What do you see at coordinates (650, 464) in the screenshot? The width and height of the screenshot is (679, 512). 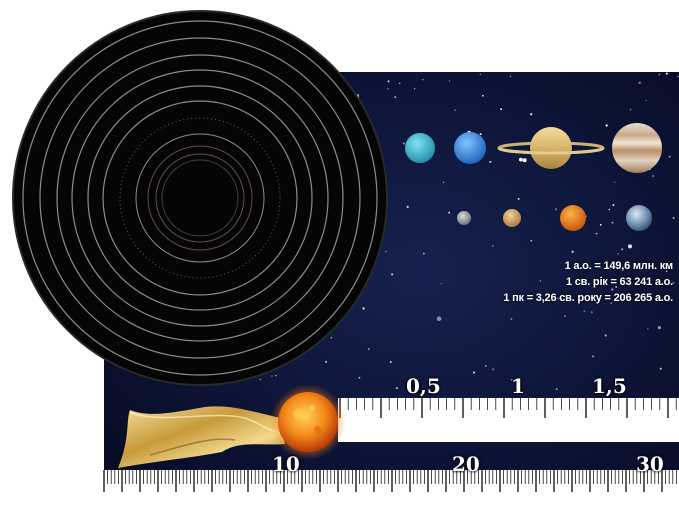 I see `lower-ruler-label-30: 30` at bounding box center [650, 464].